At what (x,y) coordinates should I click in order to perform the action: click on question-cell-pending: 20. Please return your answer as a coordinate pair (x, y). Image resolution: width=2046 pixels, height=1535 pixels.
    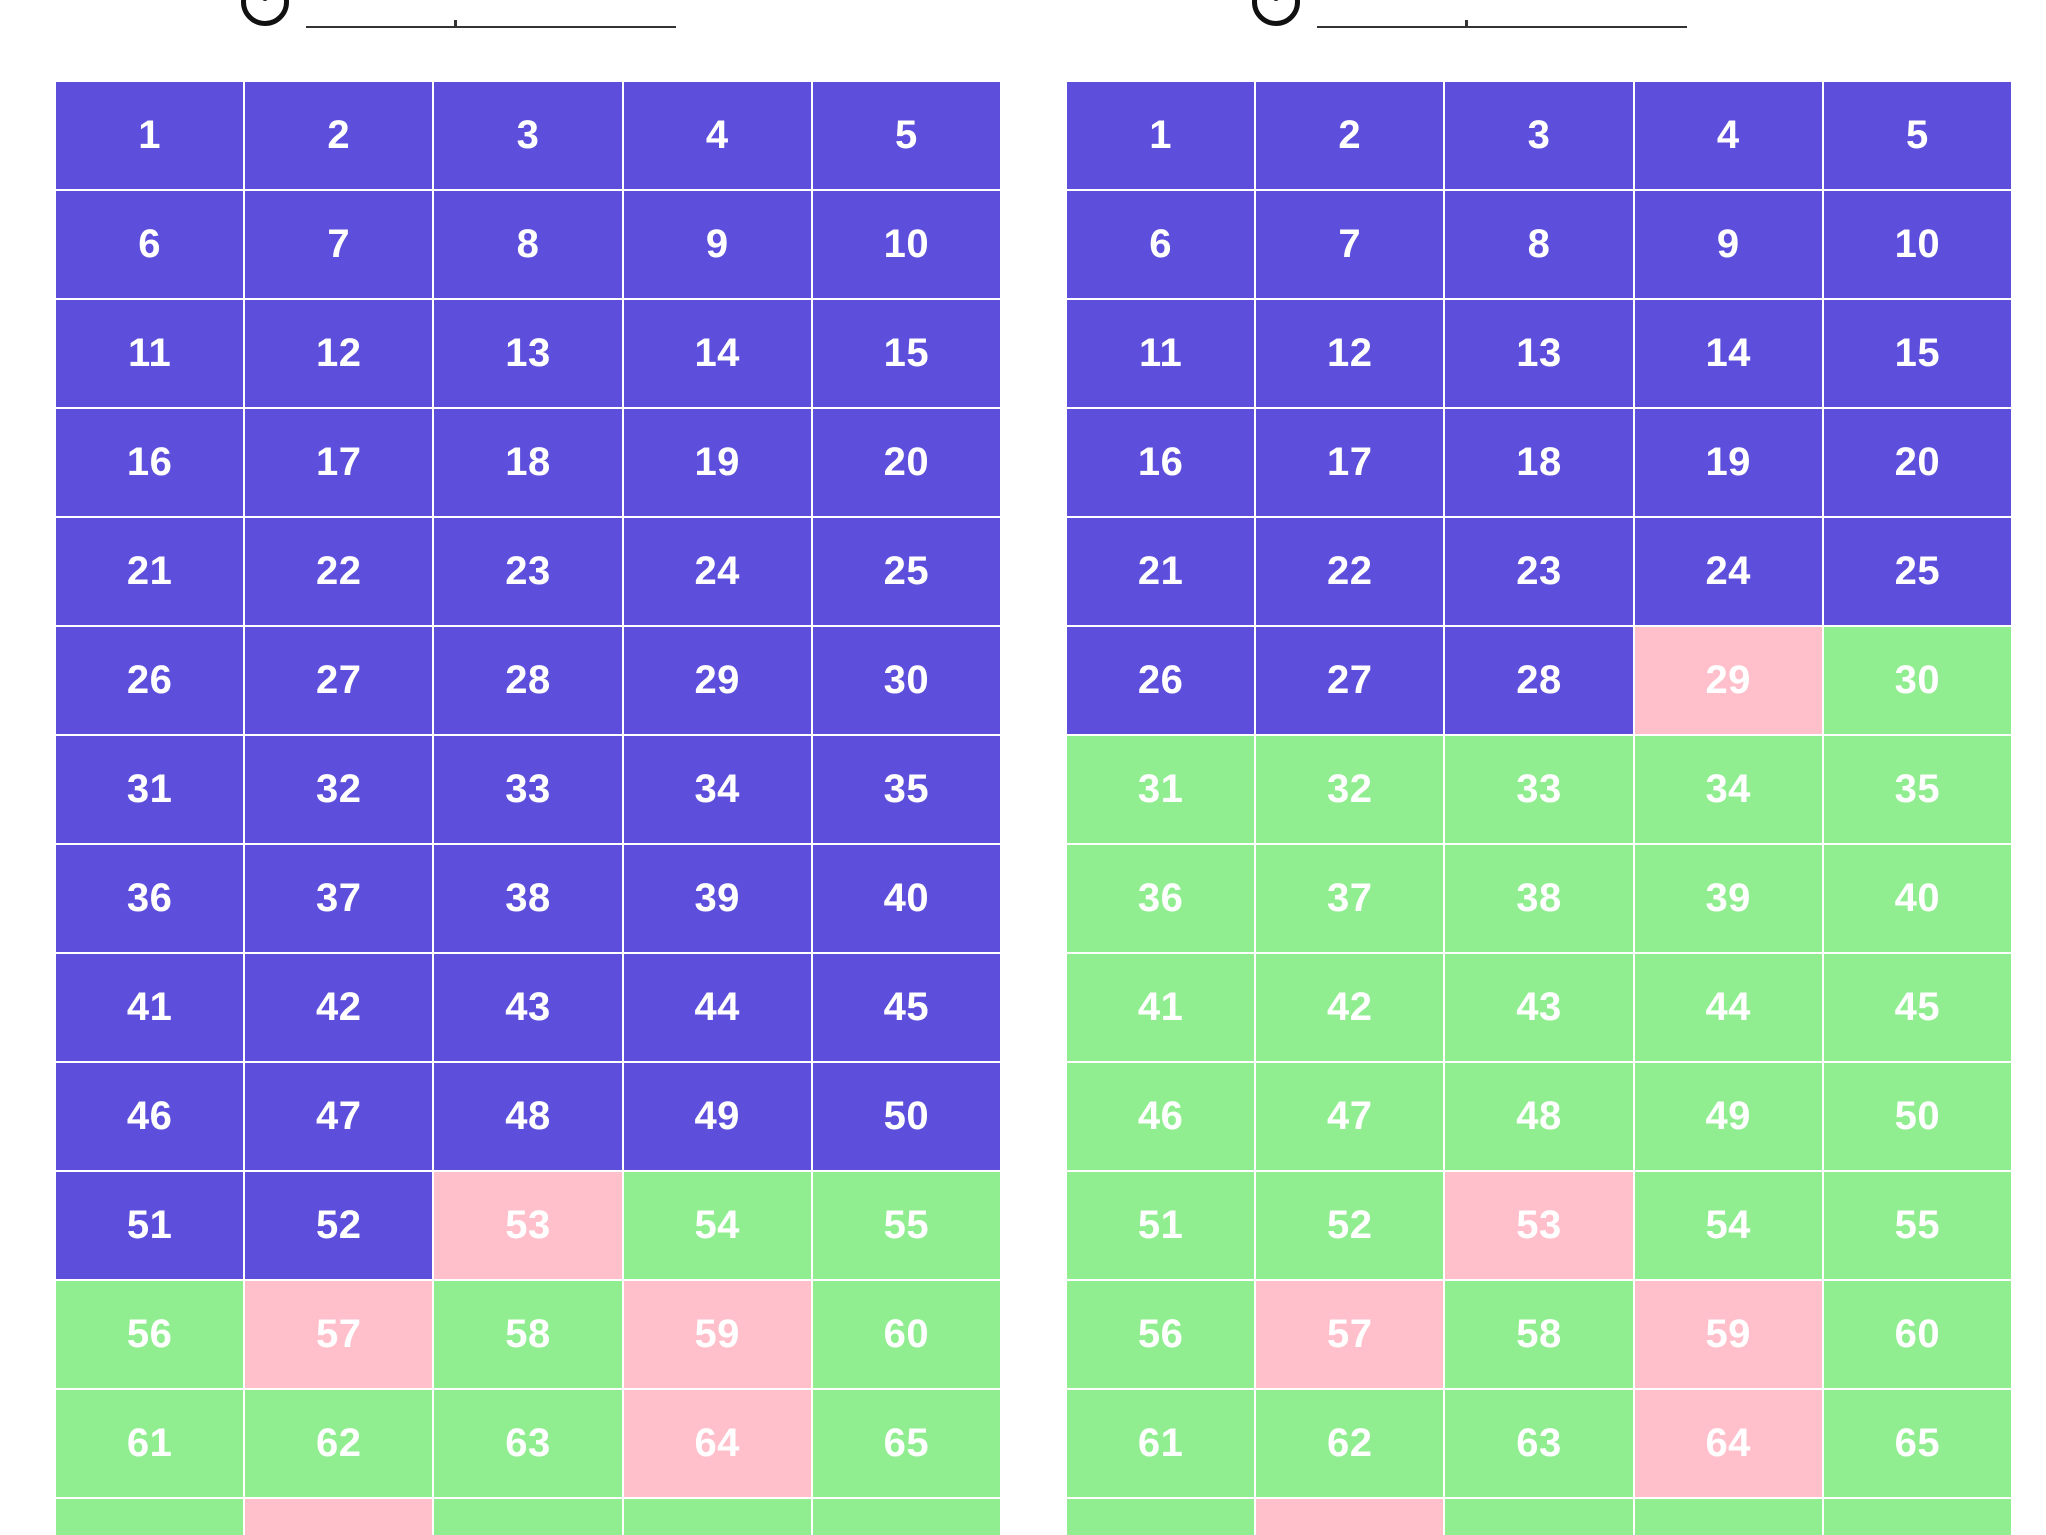
    Looking at the image, I should click on (1917, 462).